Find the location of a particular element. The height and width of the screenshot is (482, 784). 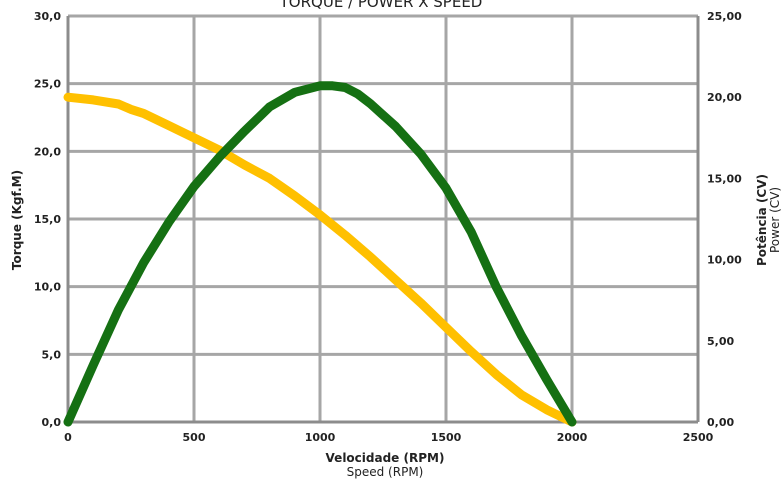

y-right-tick-label: 20,00 is located at coordinates (724, 97).